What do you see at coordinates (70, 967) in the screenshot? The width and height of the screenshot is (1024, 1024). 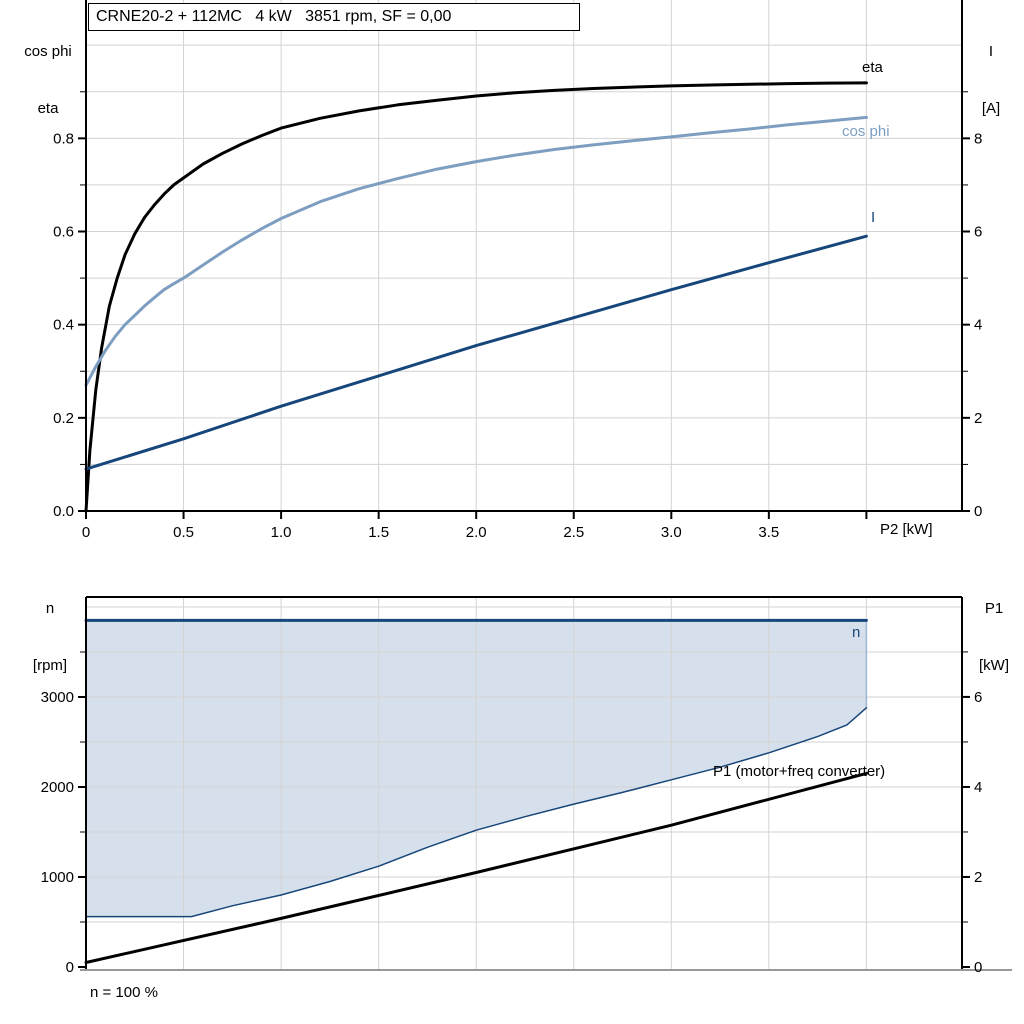 I see `y-left-tick-label: 0` at bounding box center [70, 967].